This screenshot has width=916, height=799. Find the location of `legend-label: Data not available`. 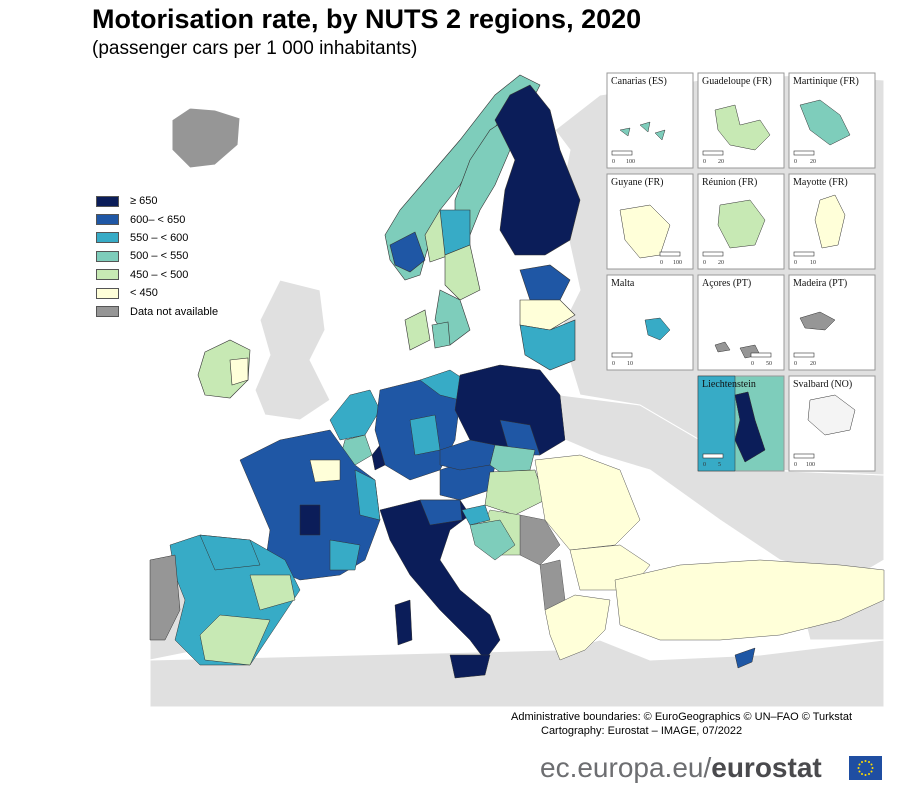

legend-label: Data not available is located at coordinates (174, 311).